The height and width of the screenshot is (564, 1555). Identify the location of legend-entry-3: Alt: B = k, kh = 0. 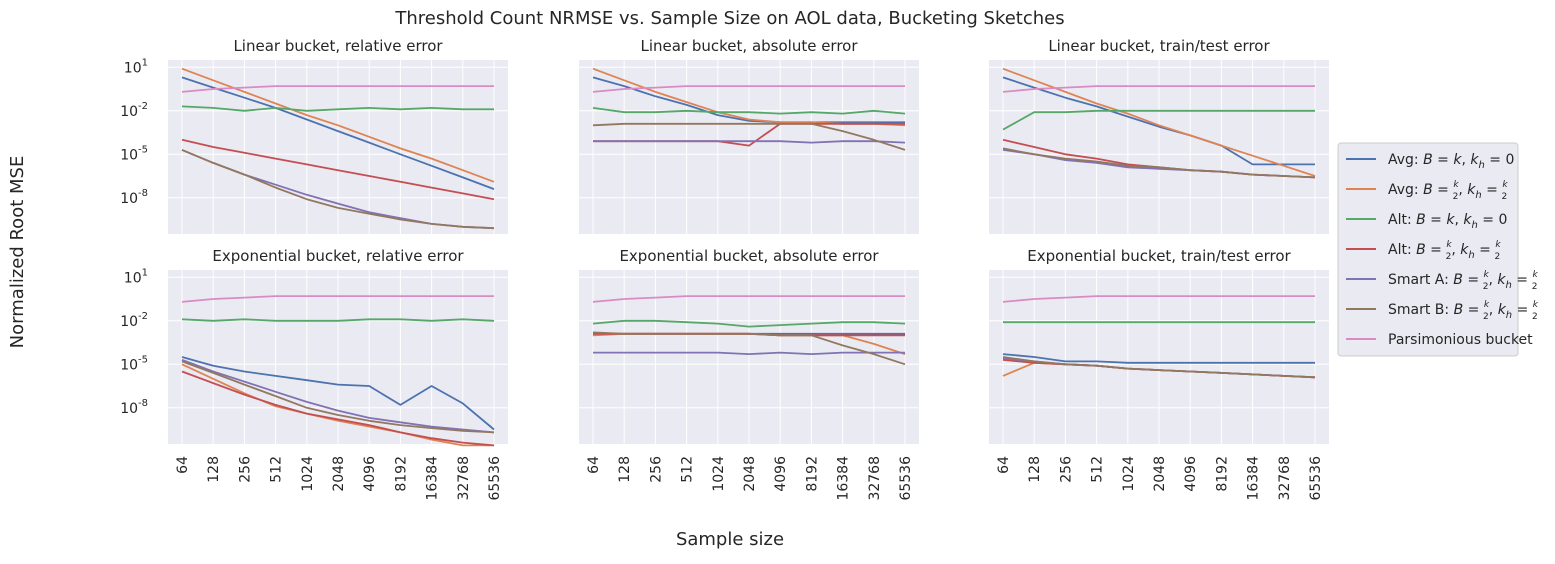
(1426, 221).